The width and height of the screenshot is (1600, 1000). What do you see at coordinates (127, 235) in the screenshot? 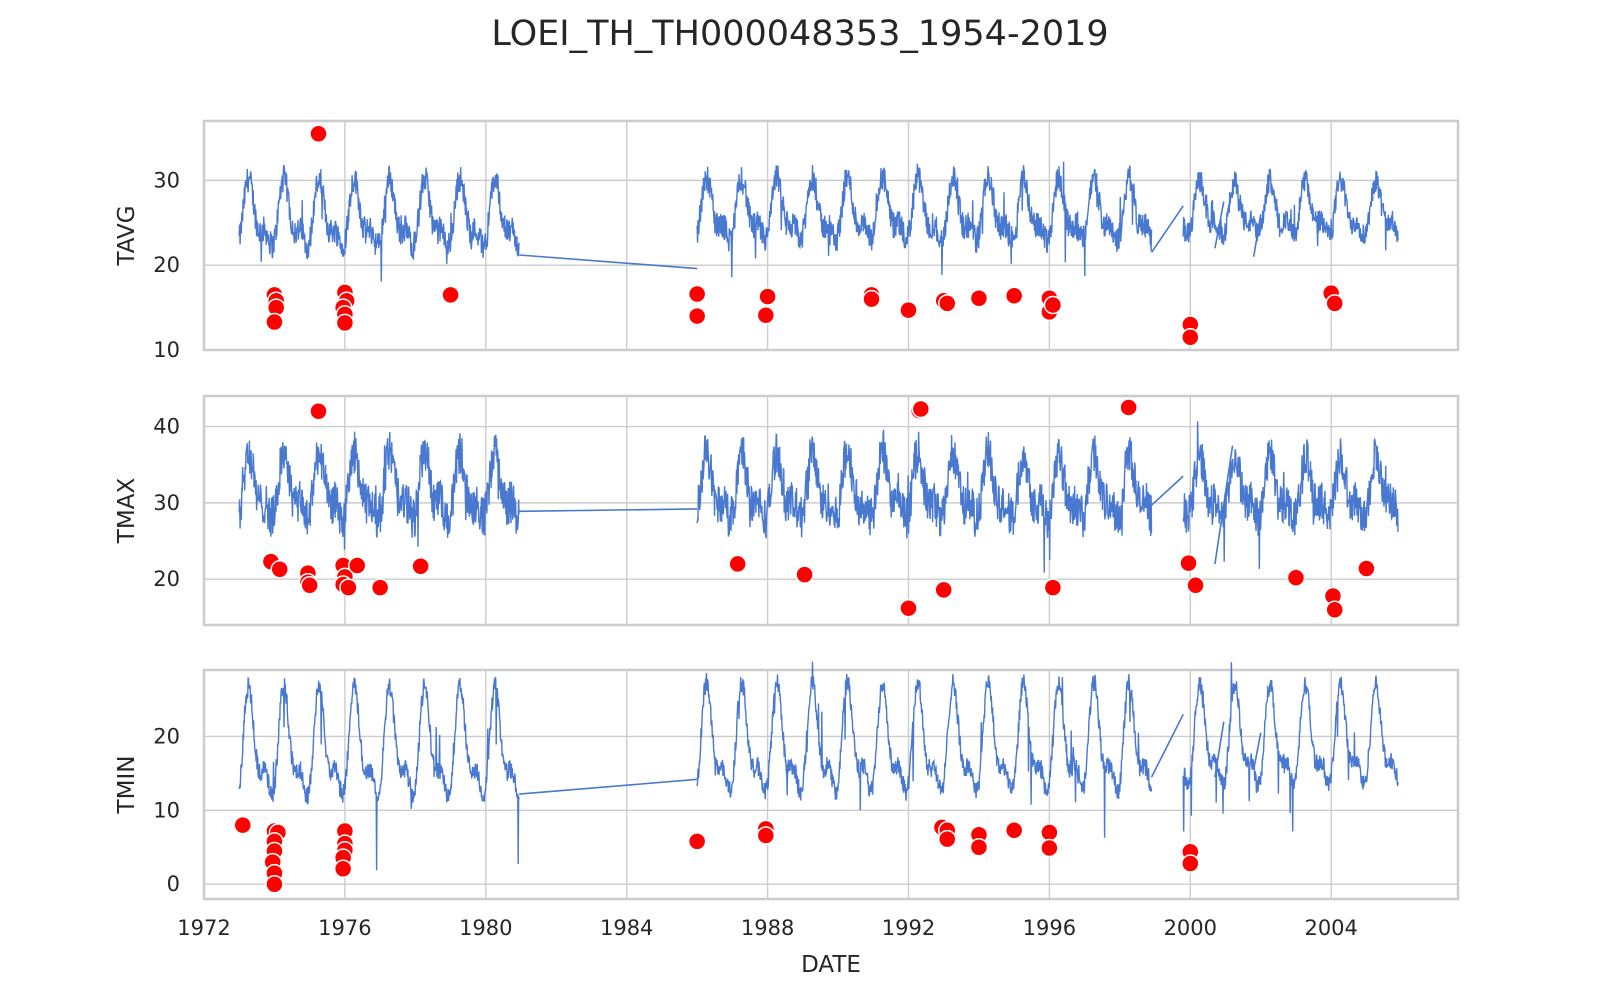
I see `y-axis-label: TAVG` at bounding box center [127, 235].